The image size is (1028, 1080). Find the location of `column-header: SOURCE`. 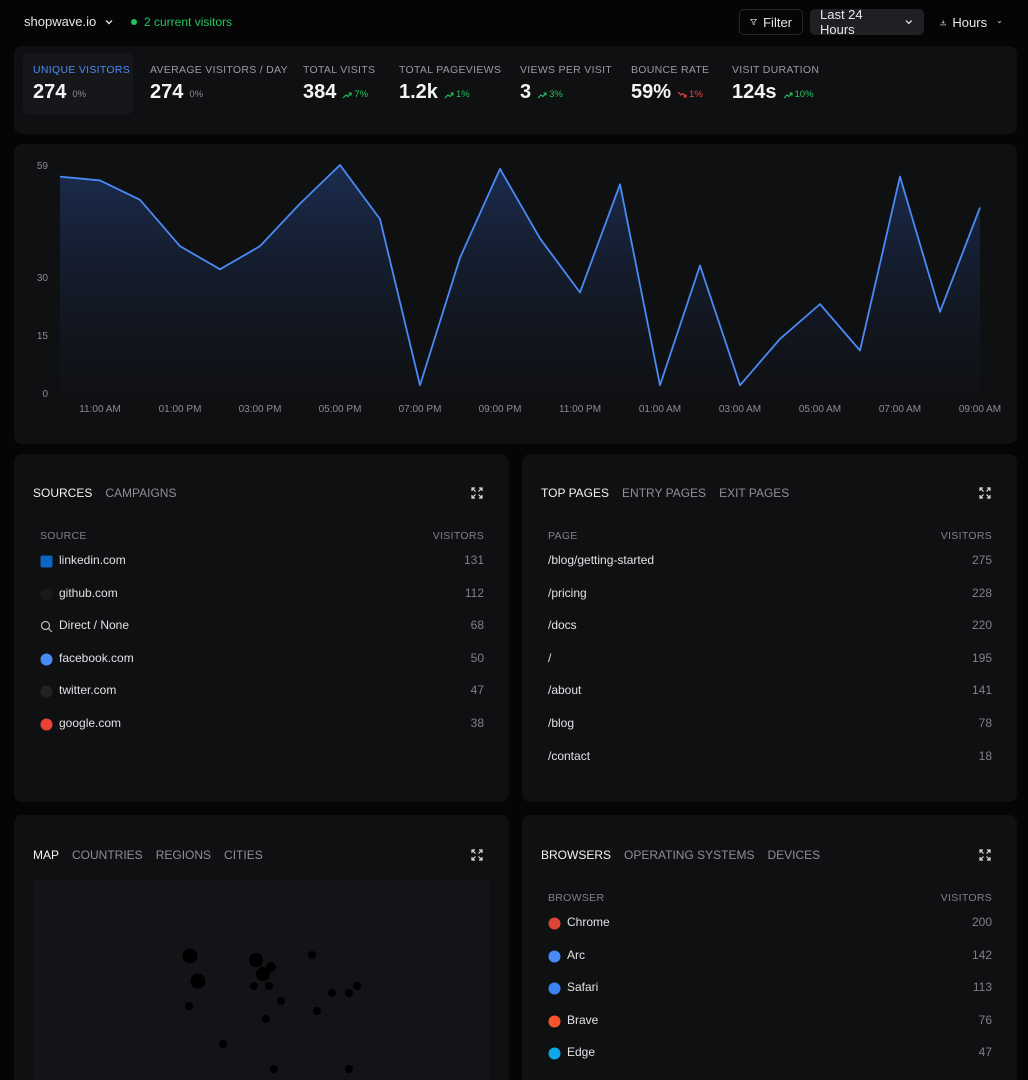

column-header: SOURCE is located at coordinates (63, 536).